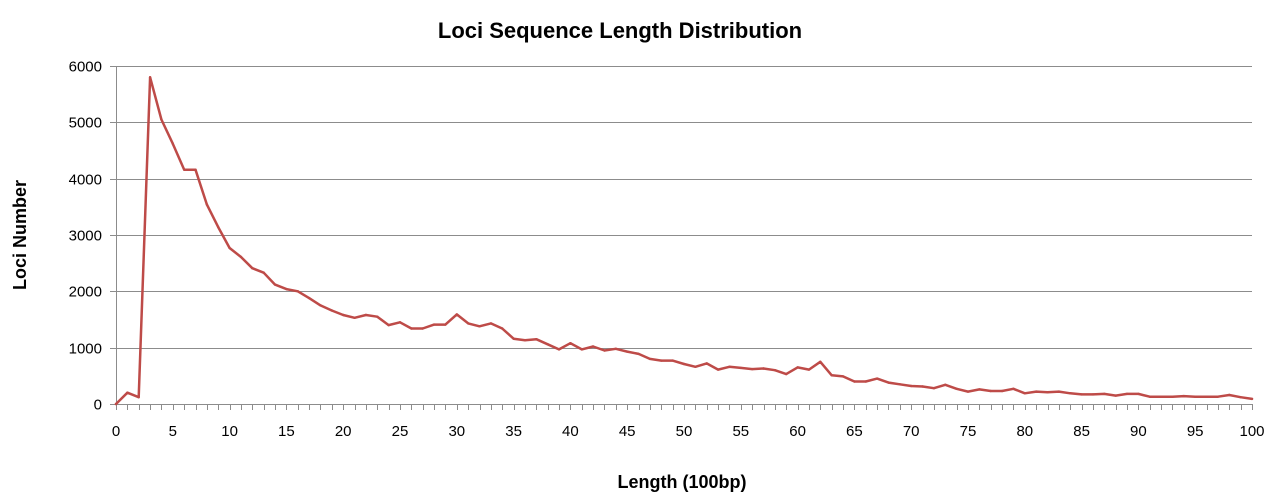  I want to click on x-tick-label: 75, so click(968, 431).